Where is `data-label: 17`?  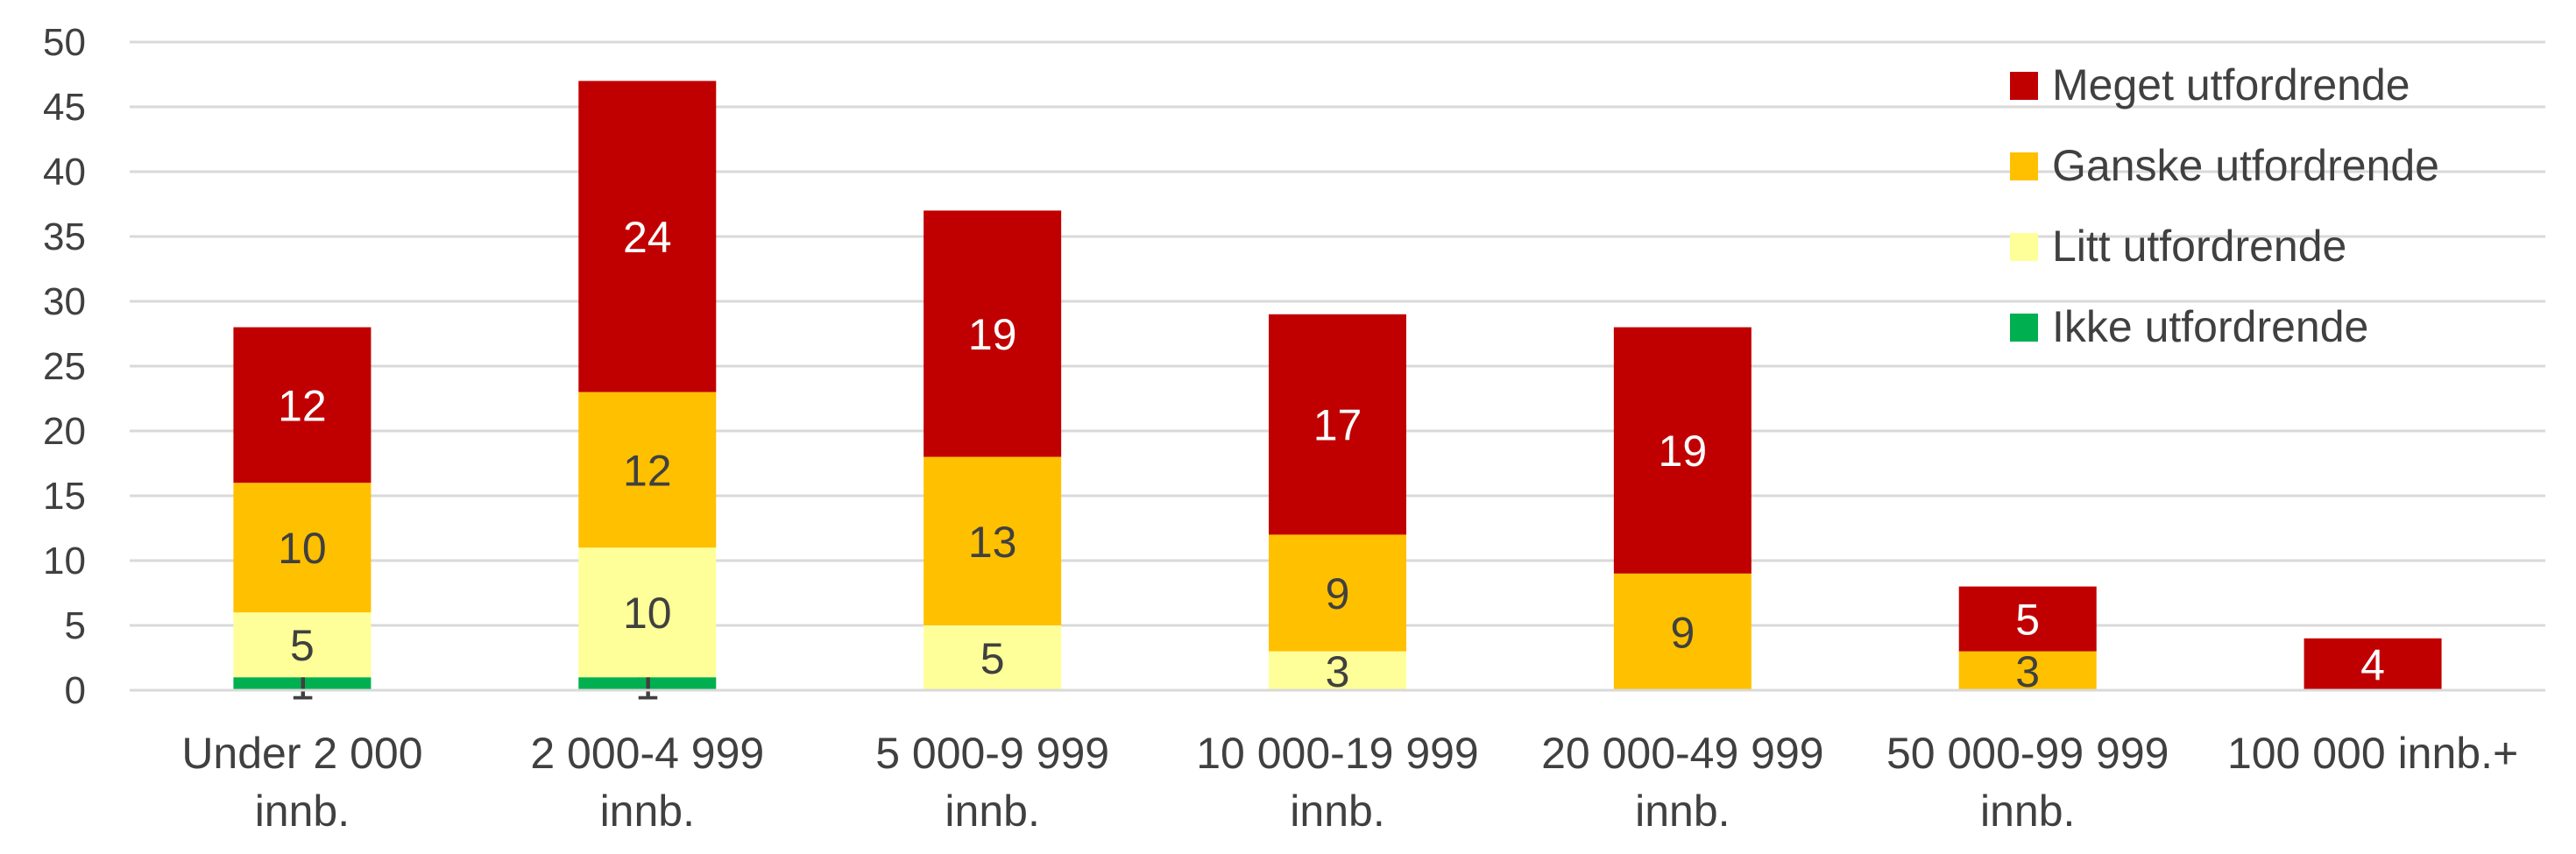 data-label: 17 is located at coordinates (1337, 425).